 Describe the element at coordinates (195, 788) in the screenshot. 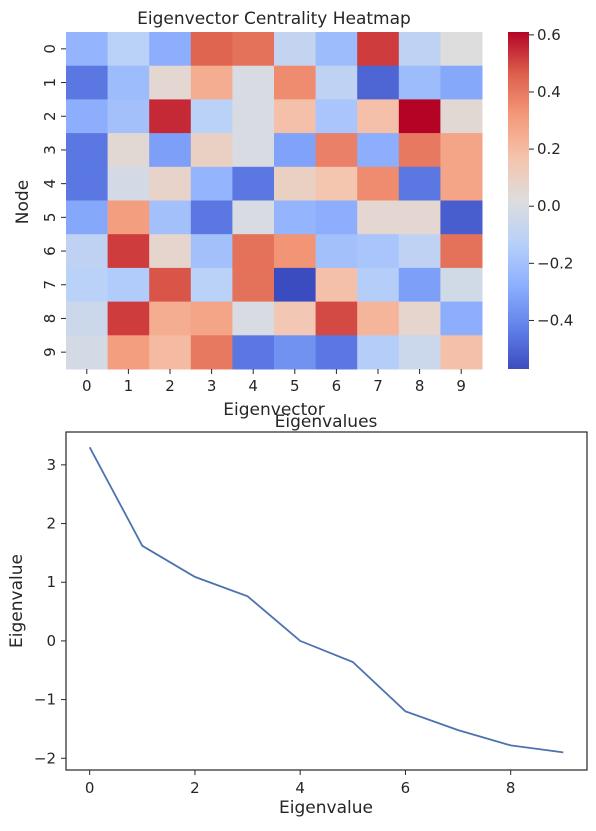

I see `line-x-tick-label: 2` at that location.